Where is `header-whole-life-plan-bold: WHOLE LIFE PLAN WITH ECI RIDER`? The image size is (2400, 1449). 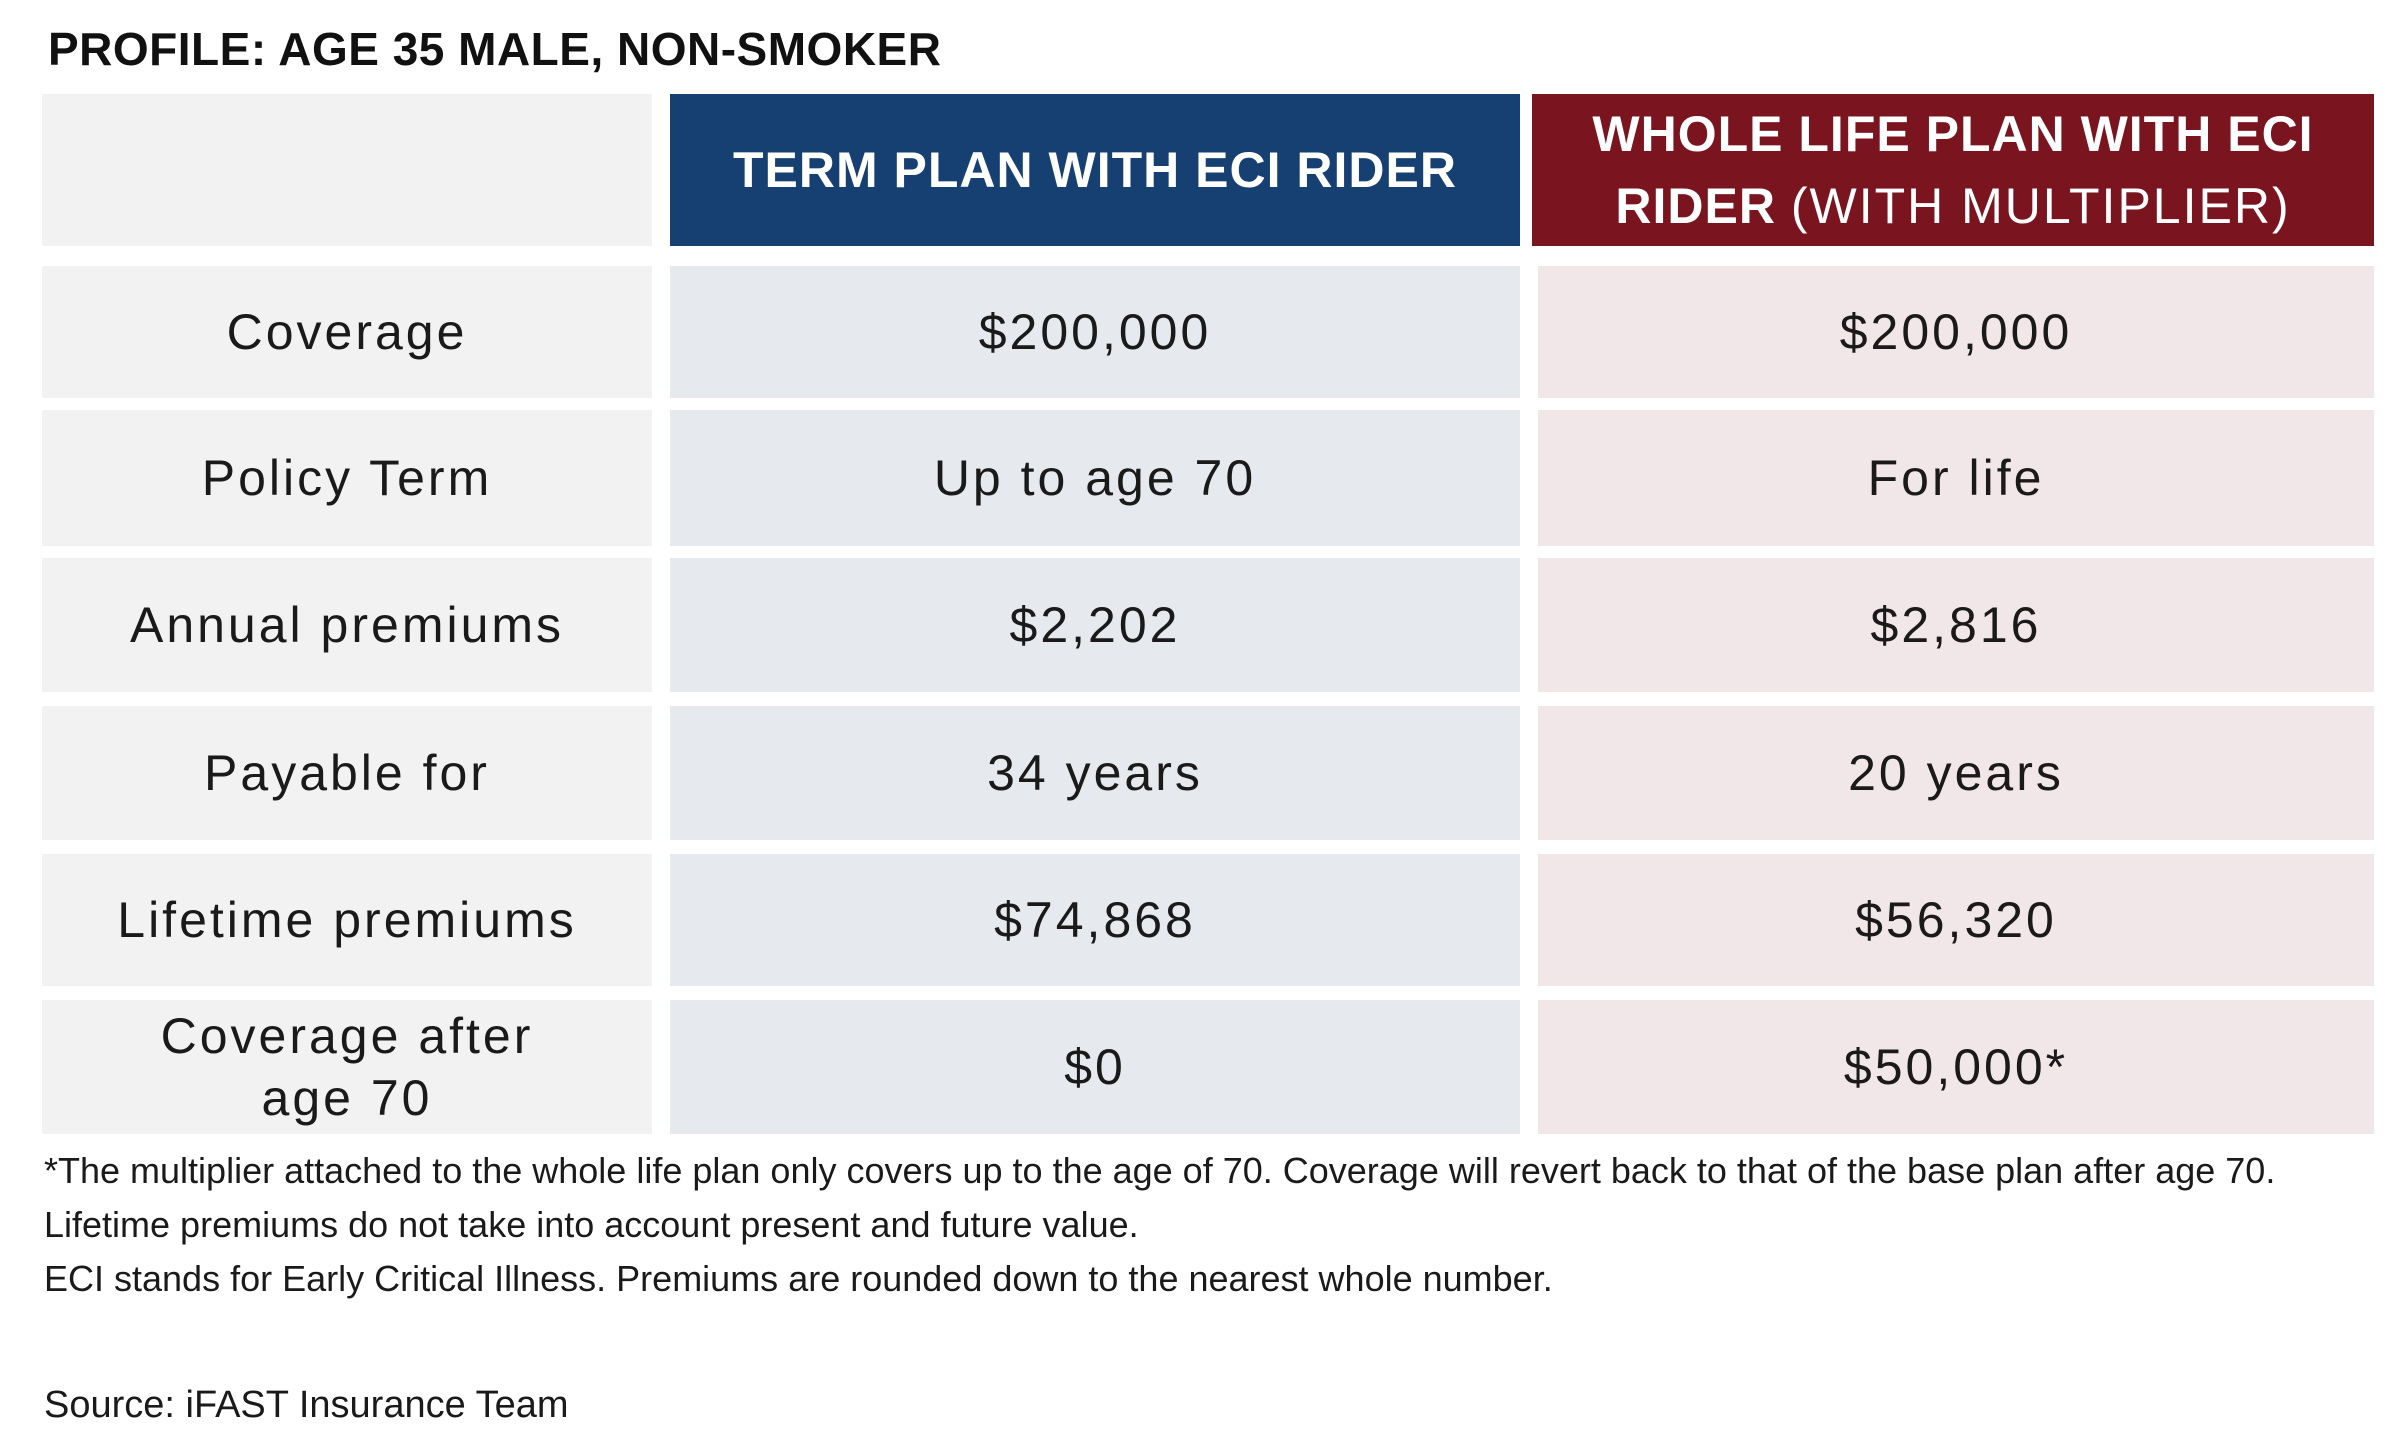 header-whole-life-plan-bold: WHOLE LIFE PLAN WITH ECI RIDER is located at coordinates (1953, 170).